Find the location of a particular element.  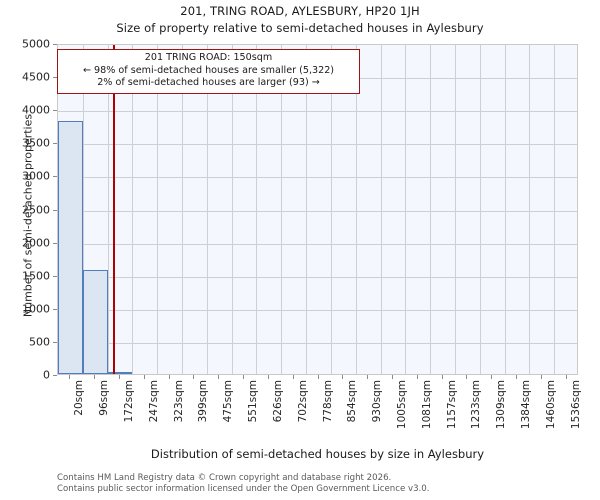

y-tick-label: 2000 is located at coordinates (36, 243).